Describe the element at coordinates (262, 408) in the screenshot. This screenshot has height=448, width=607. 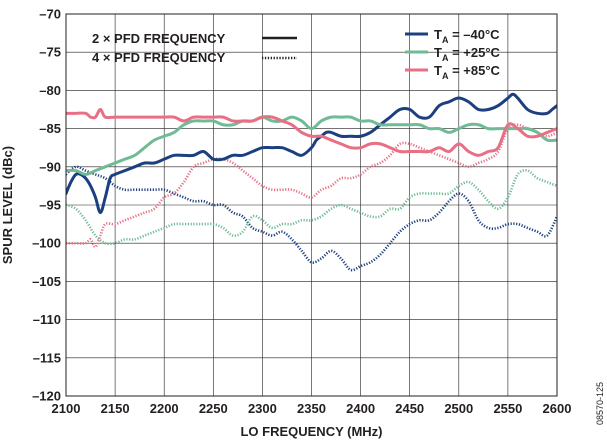
I see `x-tick-label: 2300` at that location.